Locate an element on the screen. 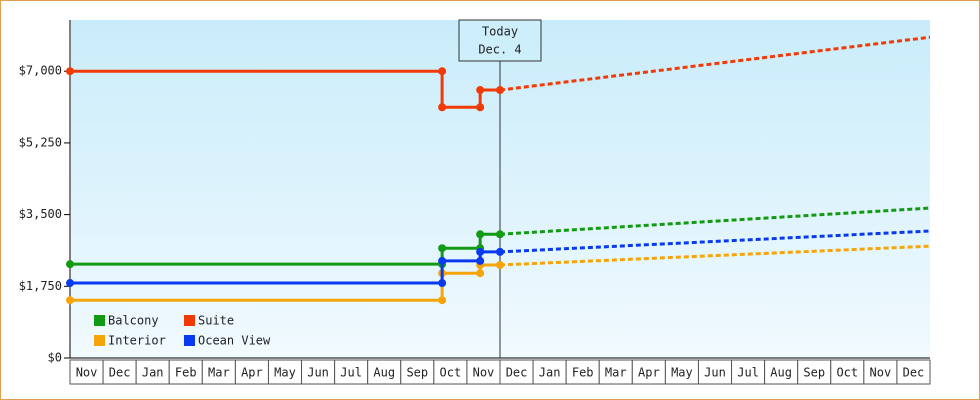 This screenshot has height=400, width=980. projection-line is located at coordinates (715, 63).